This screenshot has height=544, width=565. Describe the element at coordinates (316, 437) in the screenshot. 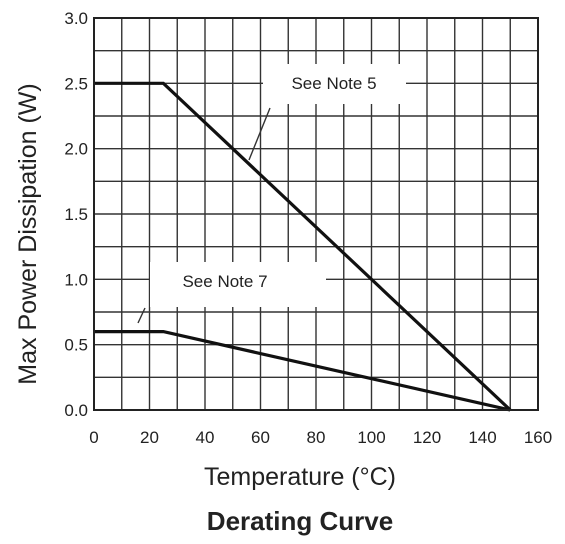

I see `x-tick-label: 80` at that location.